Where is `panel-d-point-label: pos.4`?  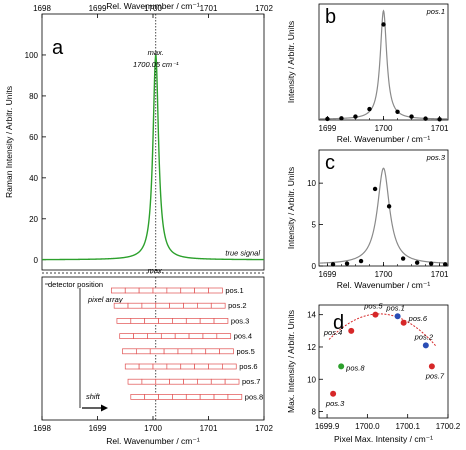
panel-d-point-label: pos.4 is located at coordinates (332, 332).